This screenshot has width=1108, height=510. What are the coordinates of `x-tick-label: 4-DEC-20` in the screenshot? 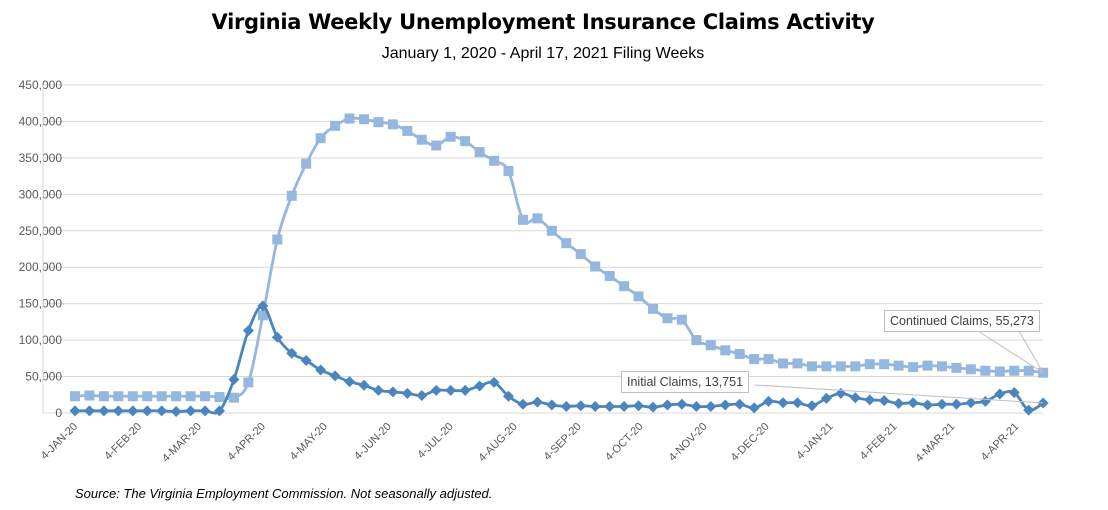 It's located at (750, 442).